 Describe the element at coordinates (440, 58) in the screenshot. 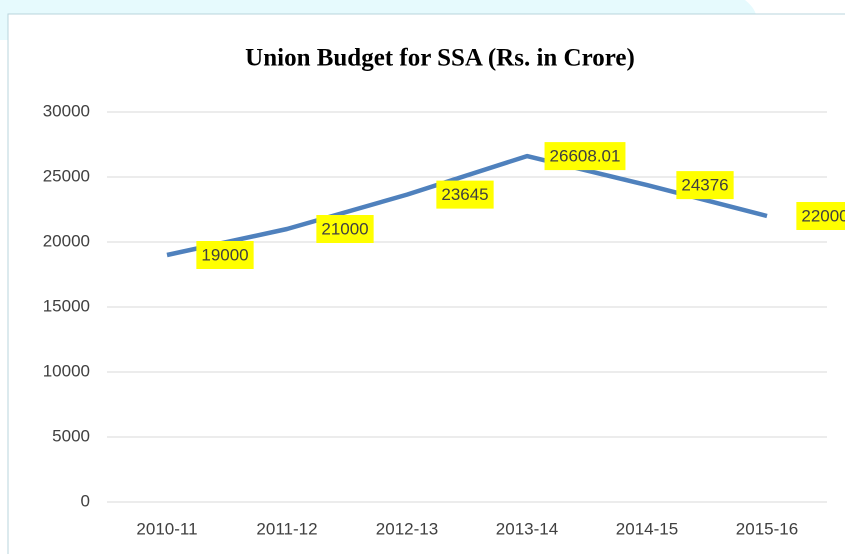

I see `chart-title: Union Budget for SSA (Rs. in Crore)` at that location.